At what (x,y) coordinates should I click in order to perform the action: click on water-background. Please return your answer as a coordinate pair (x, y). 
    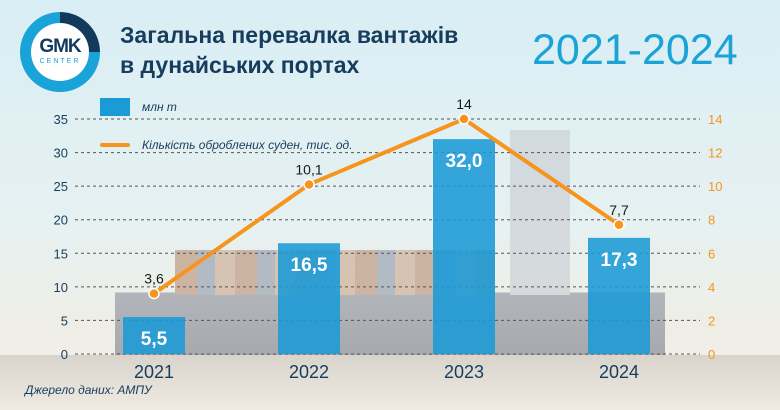
    Looking at the image, I should click on (390, 382).